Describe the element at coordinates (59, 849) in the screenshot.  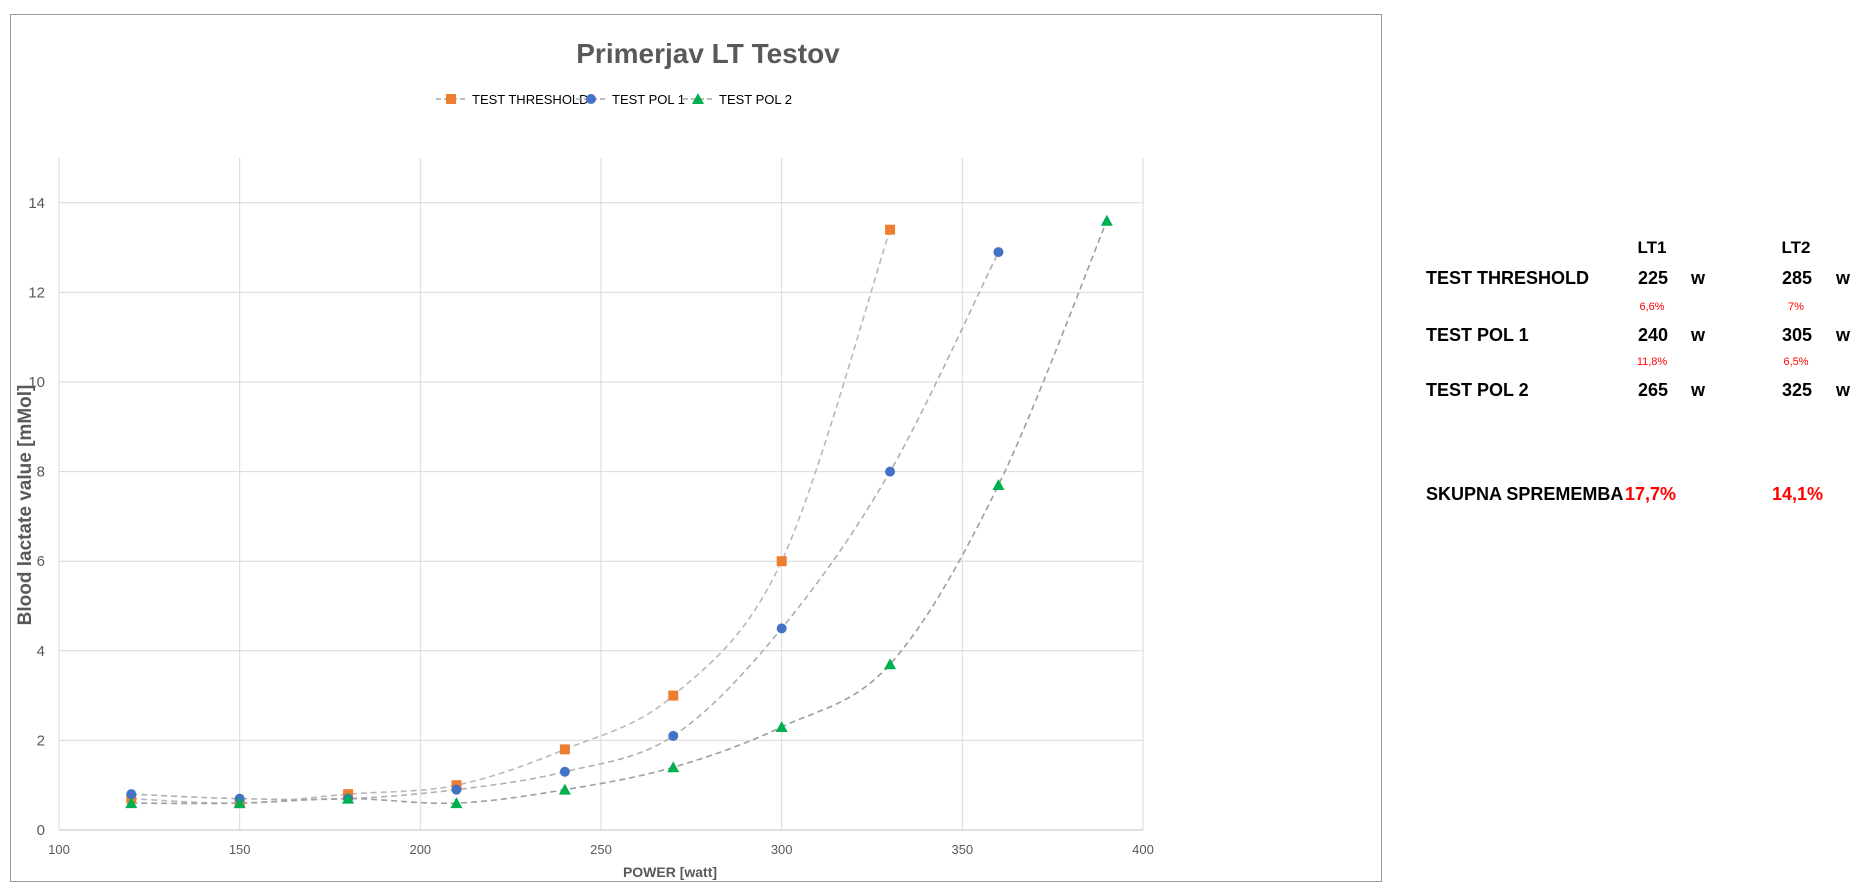
I see `x-tick-label: 100` at that location.